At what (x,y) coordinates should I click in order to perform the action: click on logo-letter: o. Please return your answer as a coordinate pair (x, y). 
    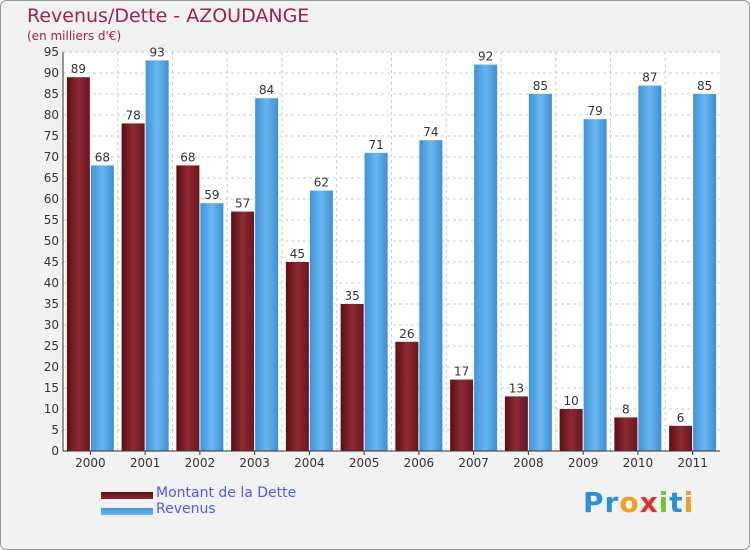
    Looking at the image, I should click on (629, 502).